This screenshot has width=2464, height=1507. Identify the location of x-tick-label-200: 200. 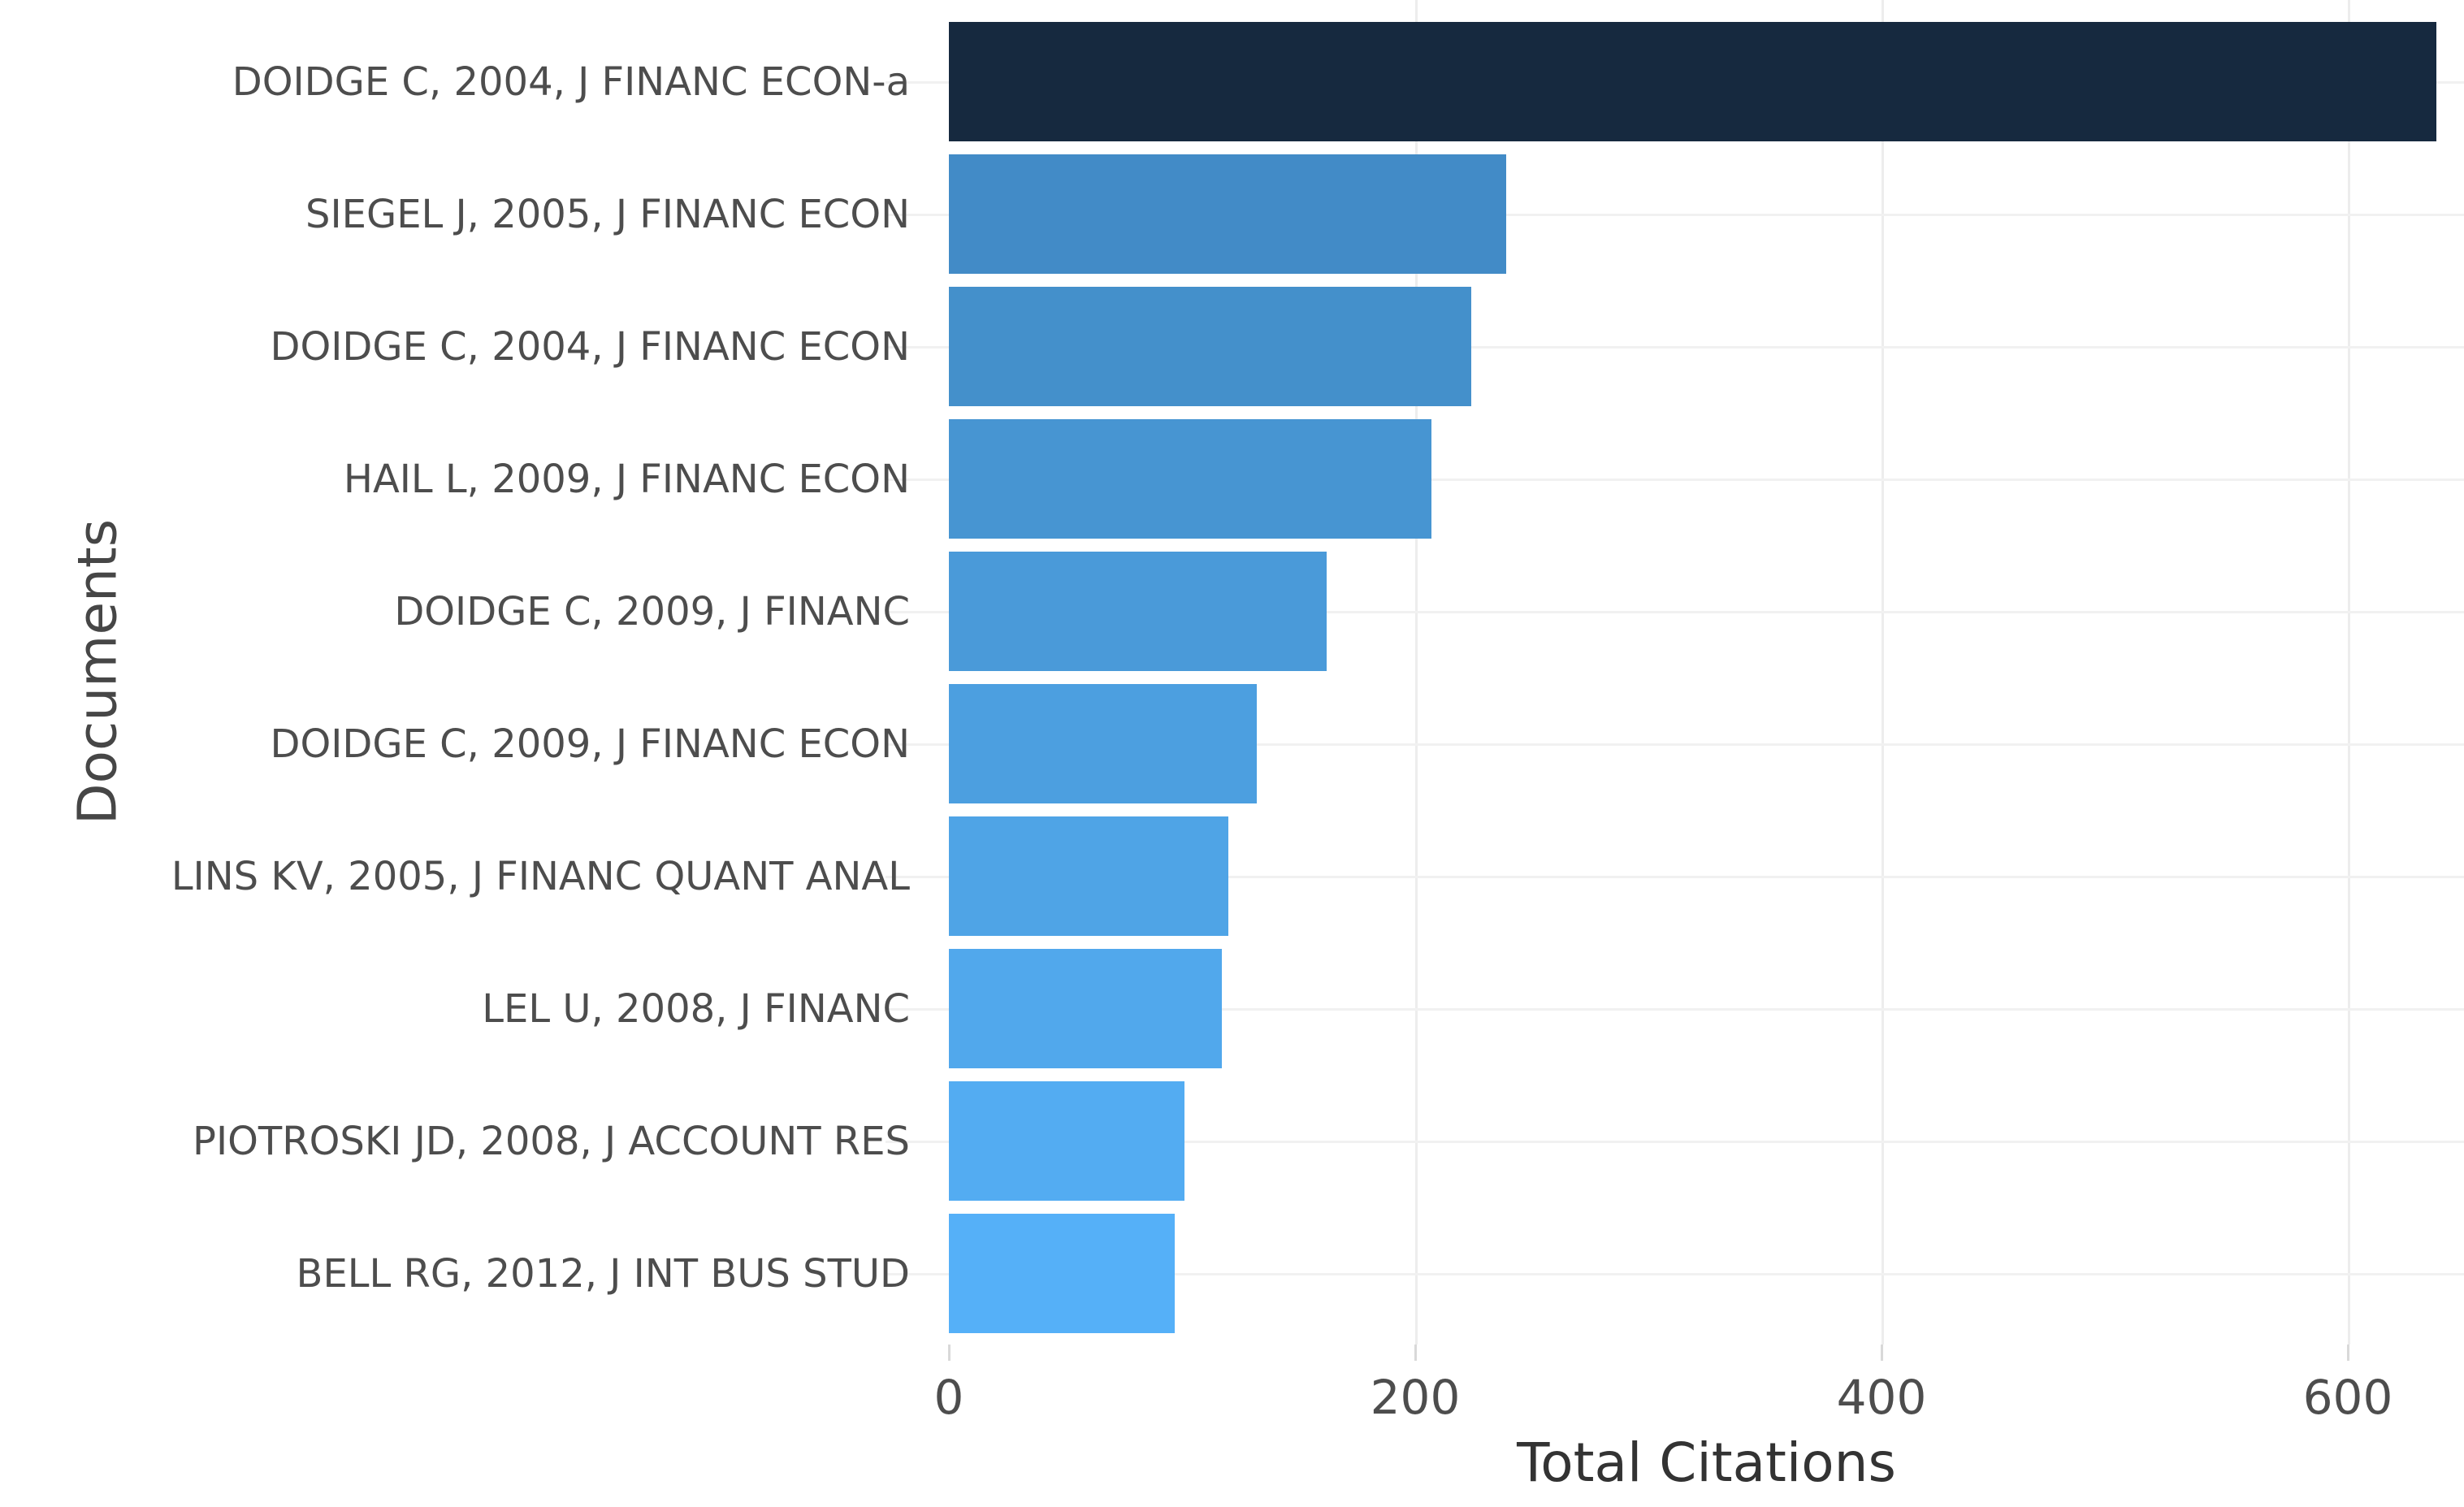
(1415, 1397).